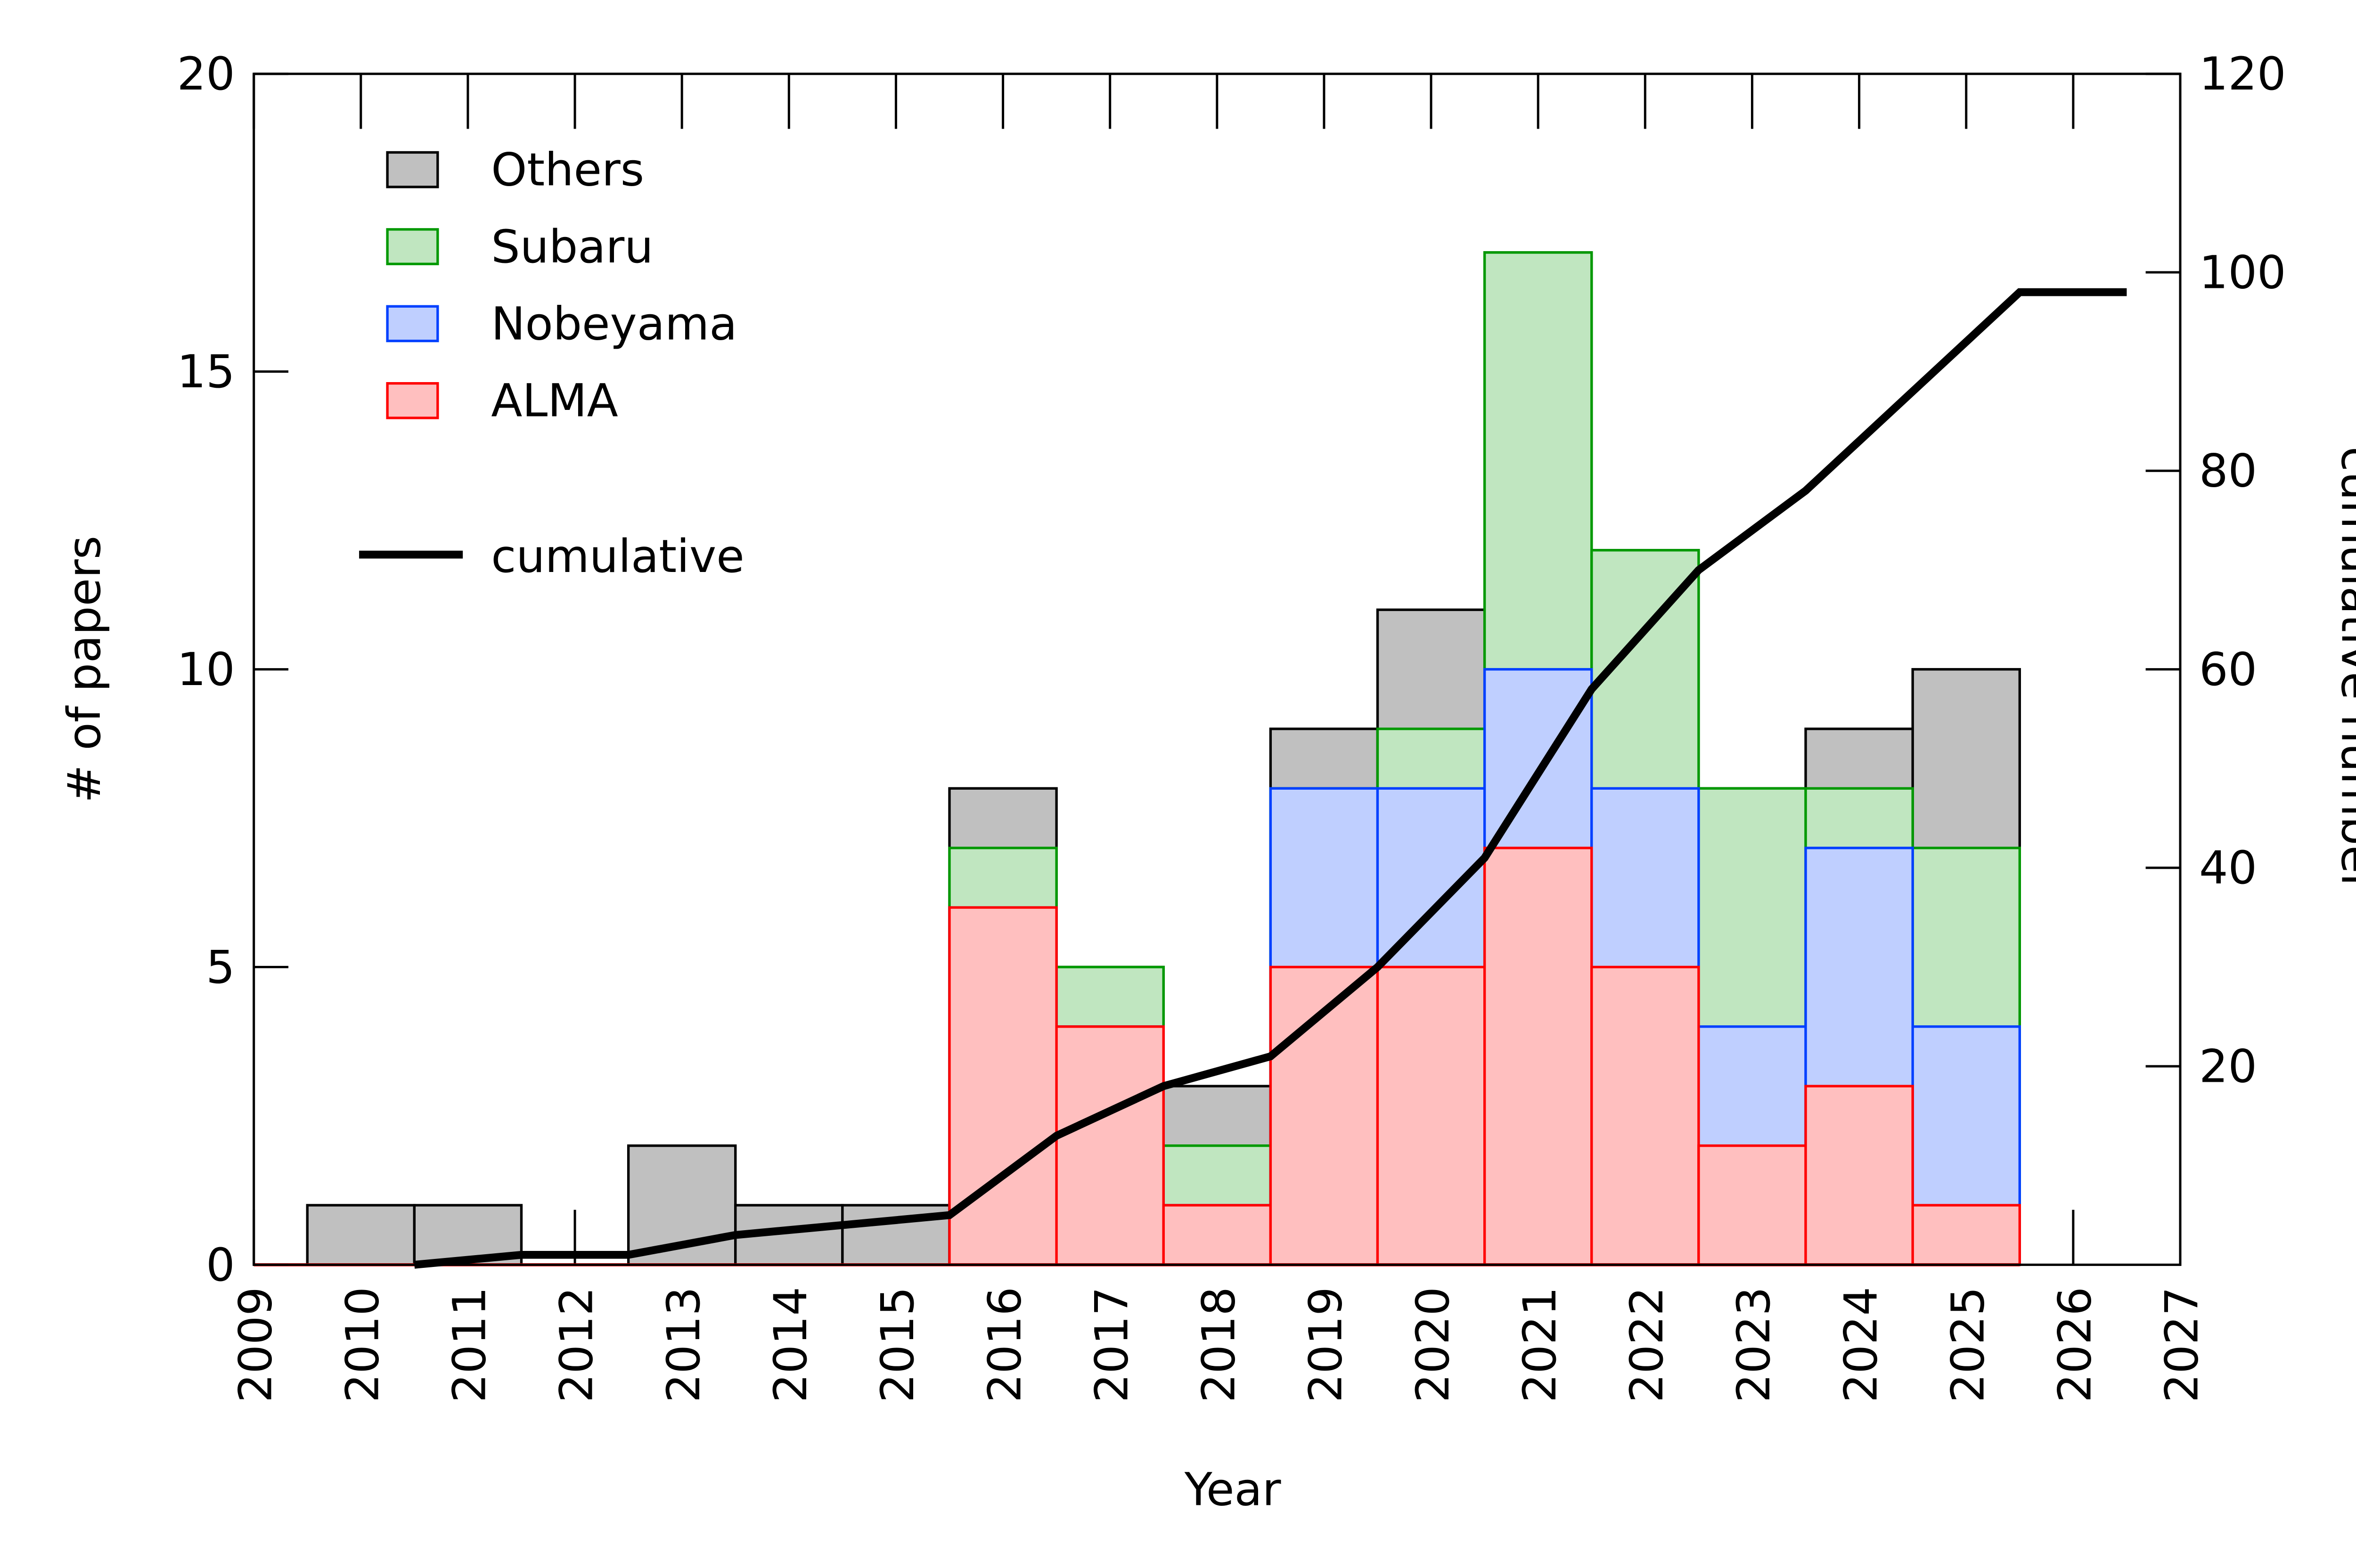  Describe the element at coordinates (576, 1345) in the screenshot. I see `x-tick-label: 2012` at that location.